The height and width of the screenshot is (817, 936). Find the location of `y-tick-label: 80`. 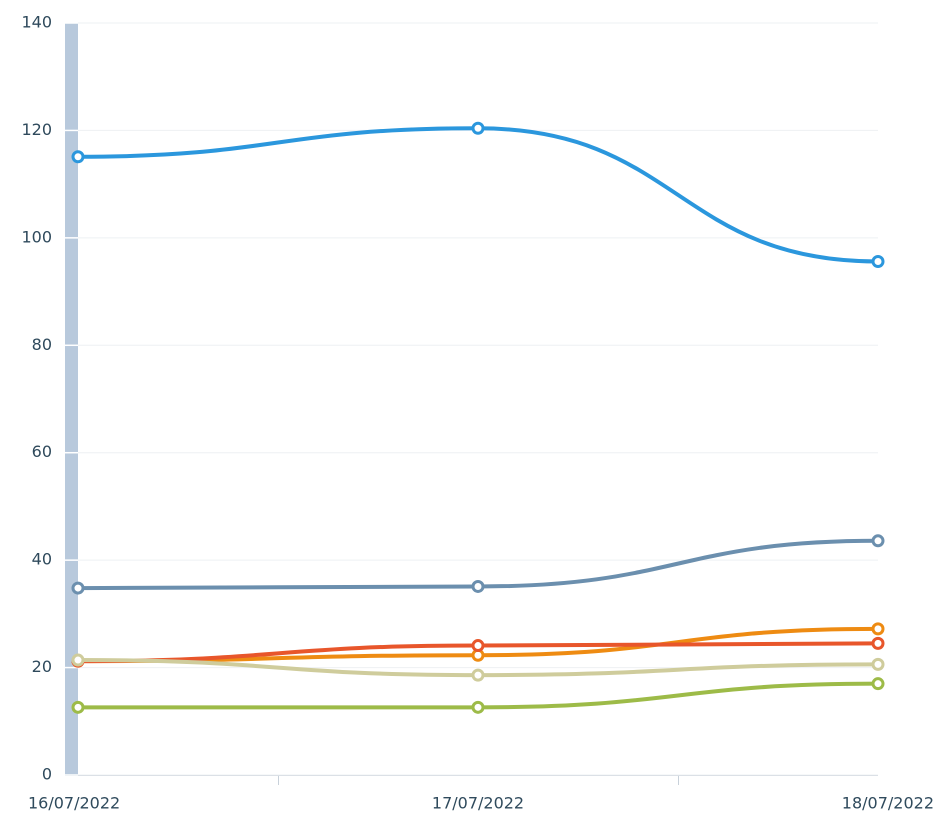

y-tick-label: 80 is located at coordinates (42, 344).